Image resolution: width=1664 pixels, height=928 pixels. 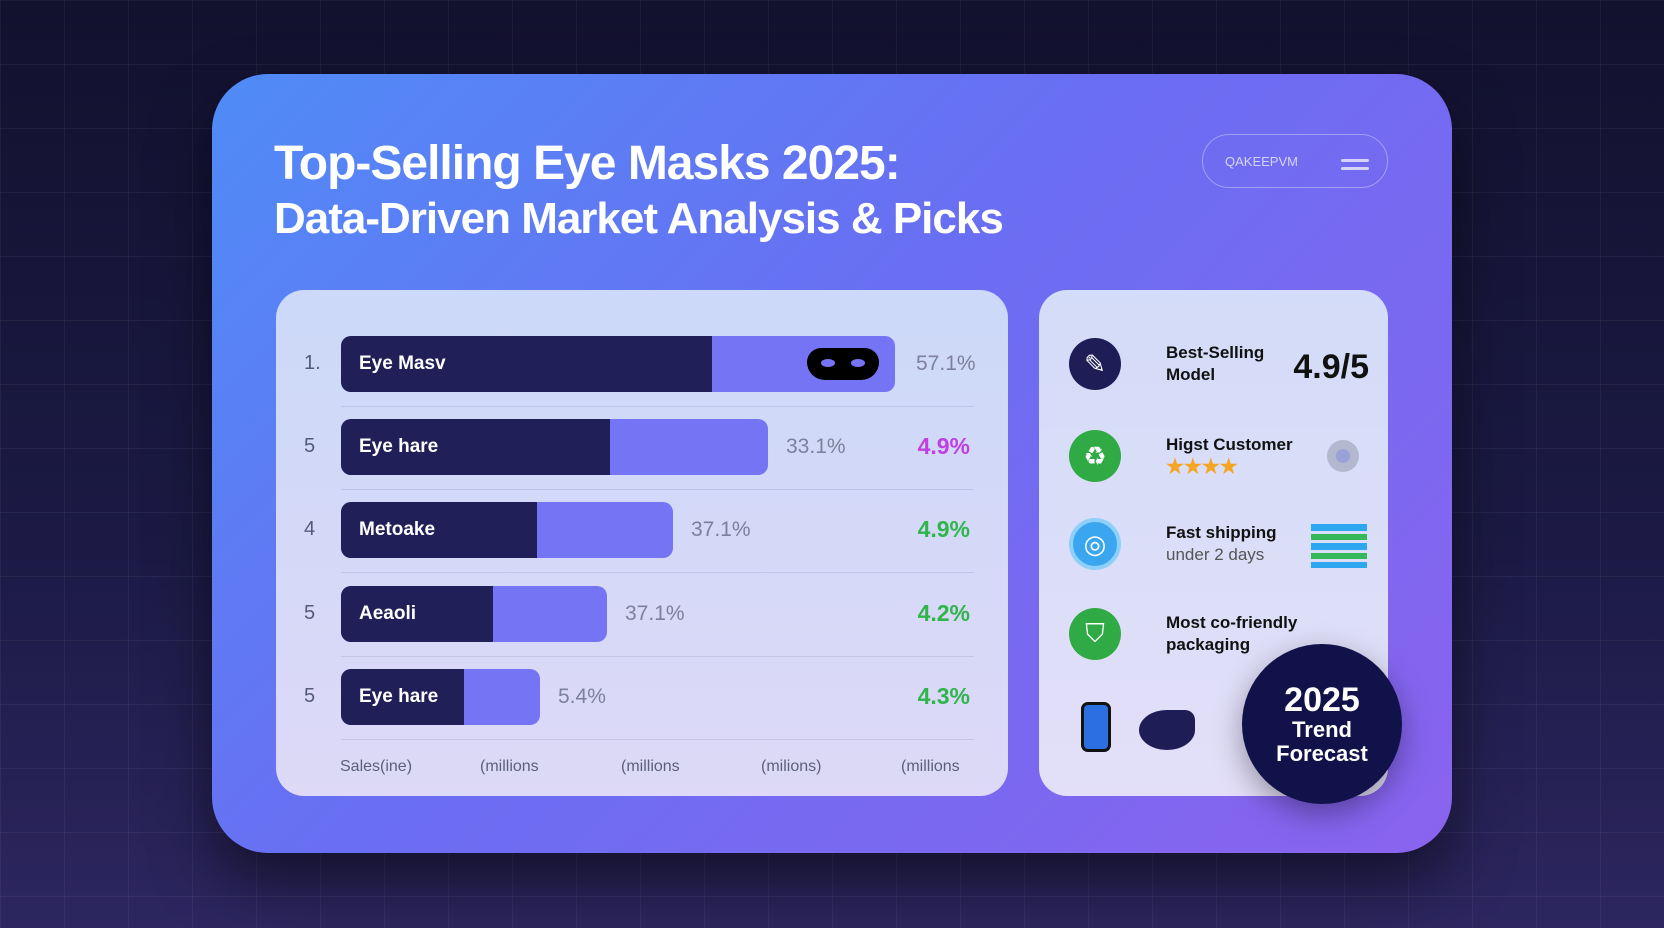 I want to click on bar-row: 5 Eye hare 5.4% 4.3%, so click(x=642, y=697).